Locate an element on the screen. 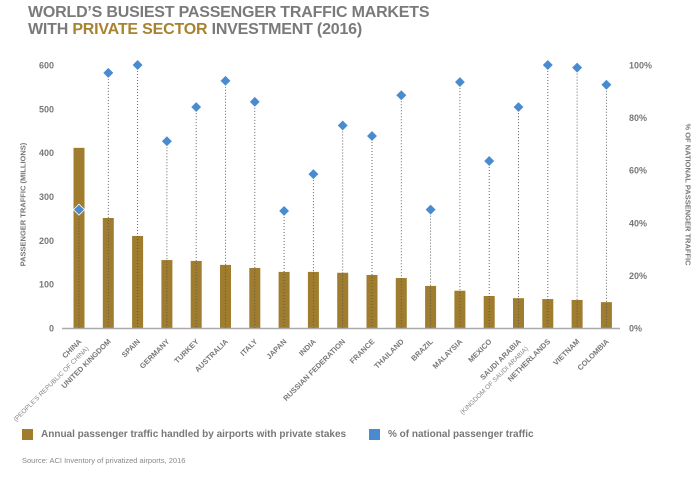 This screenshot has height=477, width=695. legend-label-markers: % of national passenger traffic is located at coordinates (461, 434).